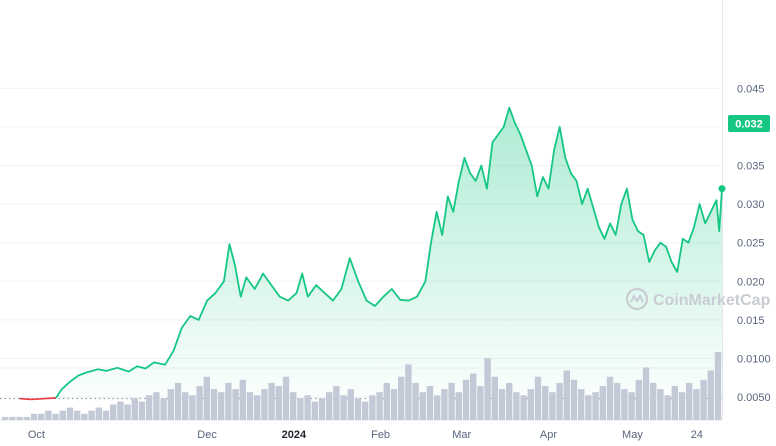 This screenshot has width=776, height=446. What do you see at coordinates (754, 360) in the screenshot?
I see `y-tick-label: 0.0100` at bounding box center [754, 360].